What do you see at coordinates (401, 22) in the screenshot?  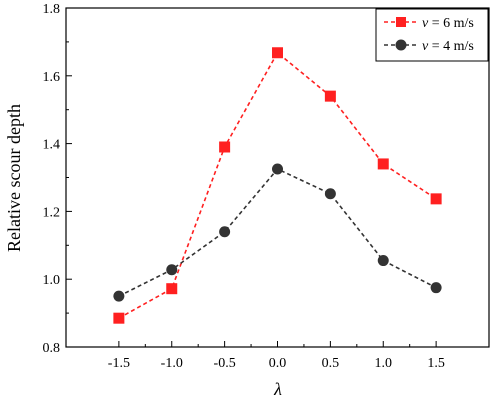 I see `legend-marker-v6` at bounding box center [401, 22].